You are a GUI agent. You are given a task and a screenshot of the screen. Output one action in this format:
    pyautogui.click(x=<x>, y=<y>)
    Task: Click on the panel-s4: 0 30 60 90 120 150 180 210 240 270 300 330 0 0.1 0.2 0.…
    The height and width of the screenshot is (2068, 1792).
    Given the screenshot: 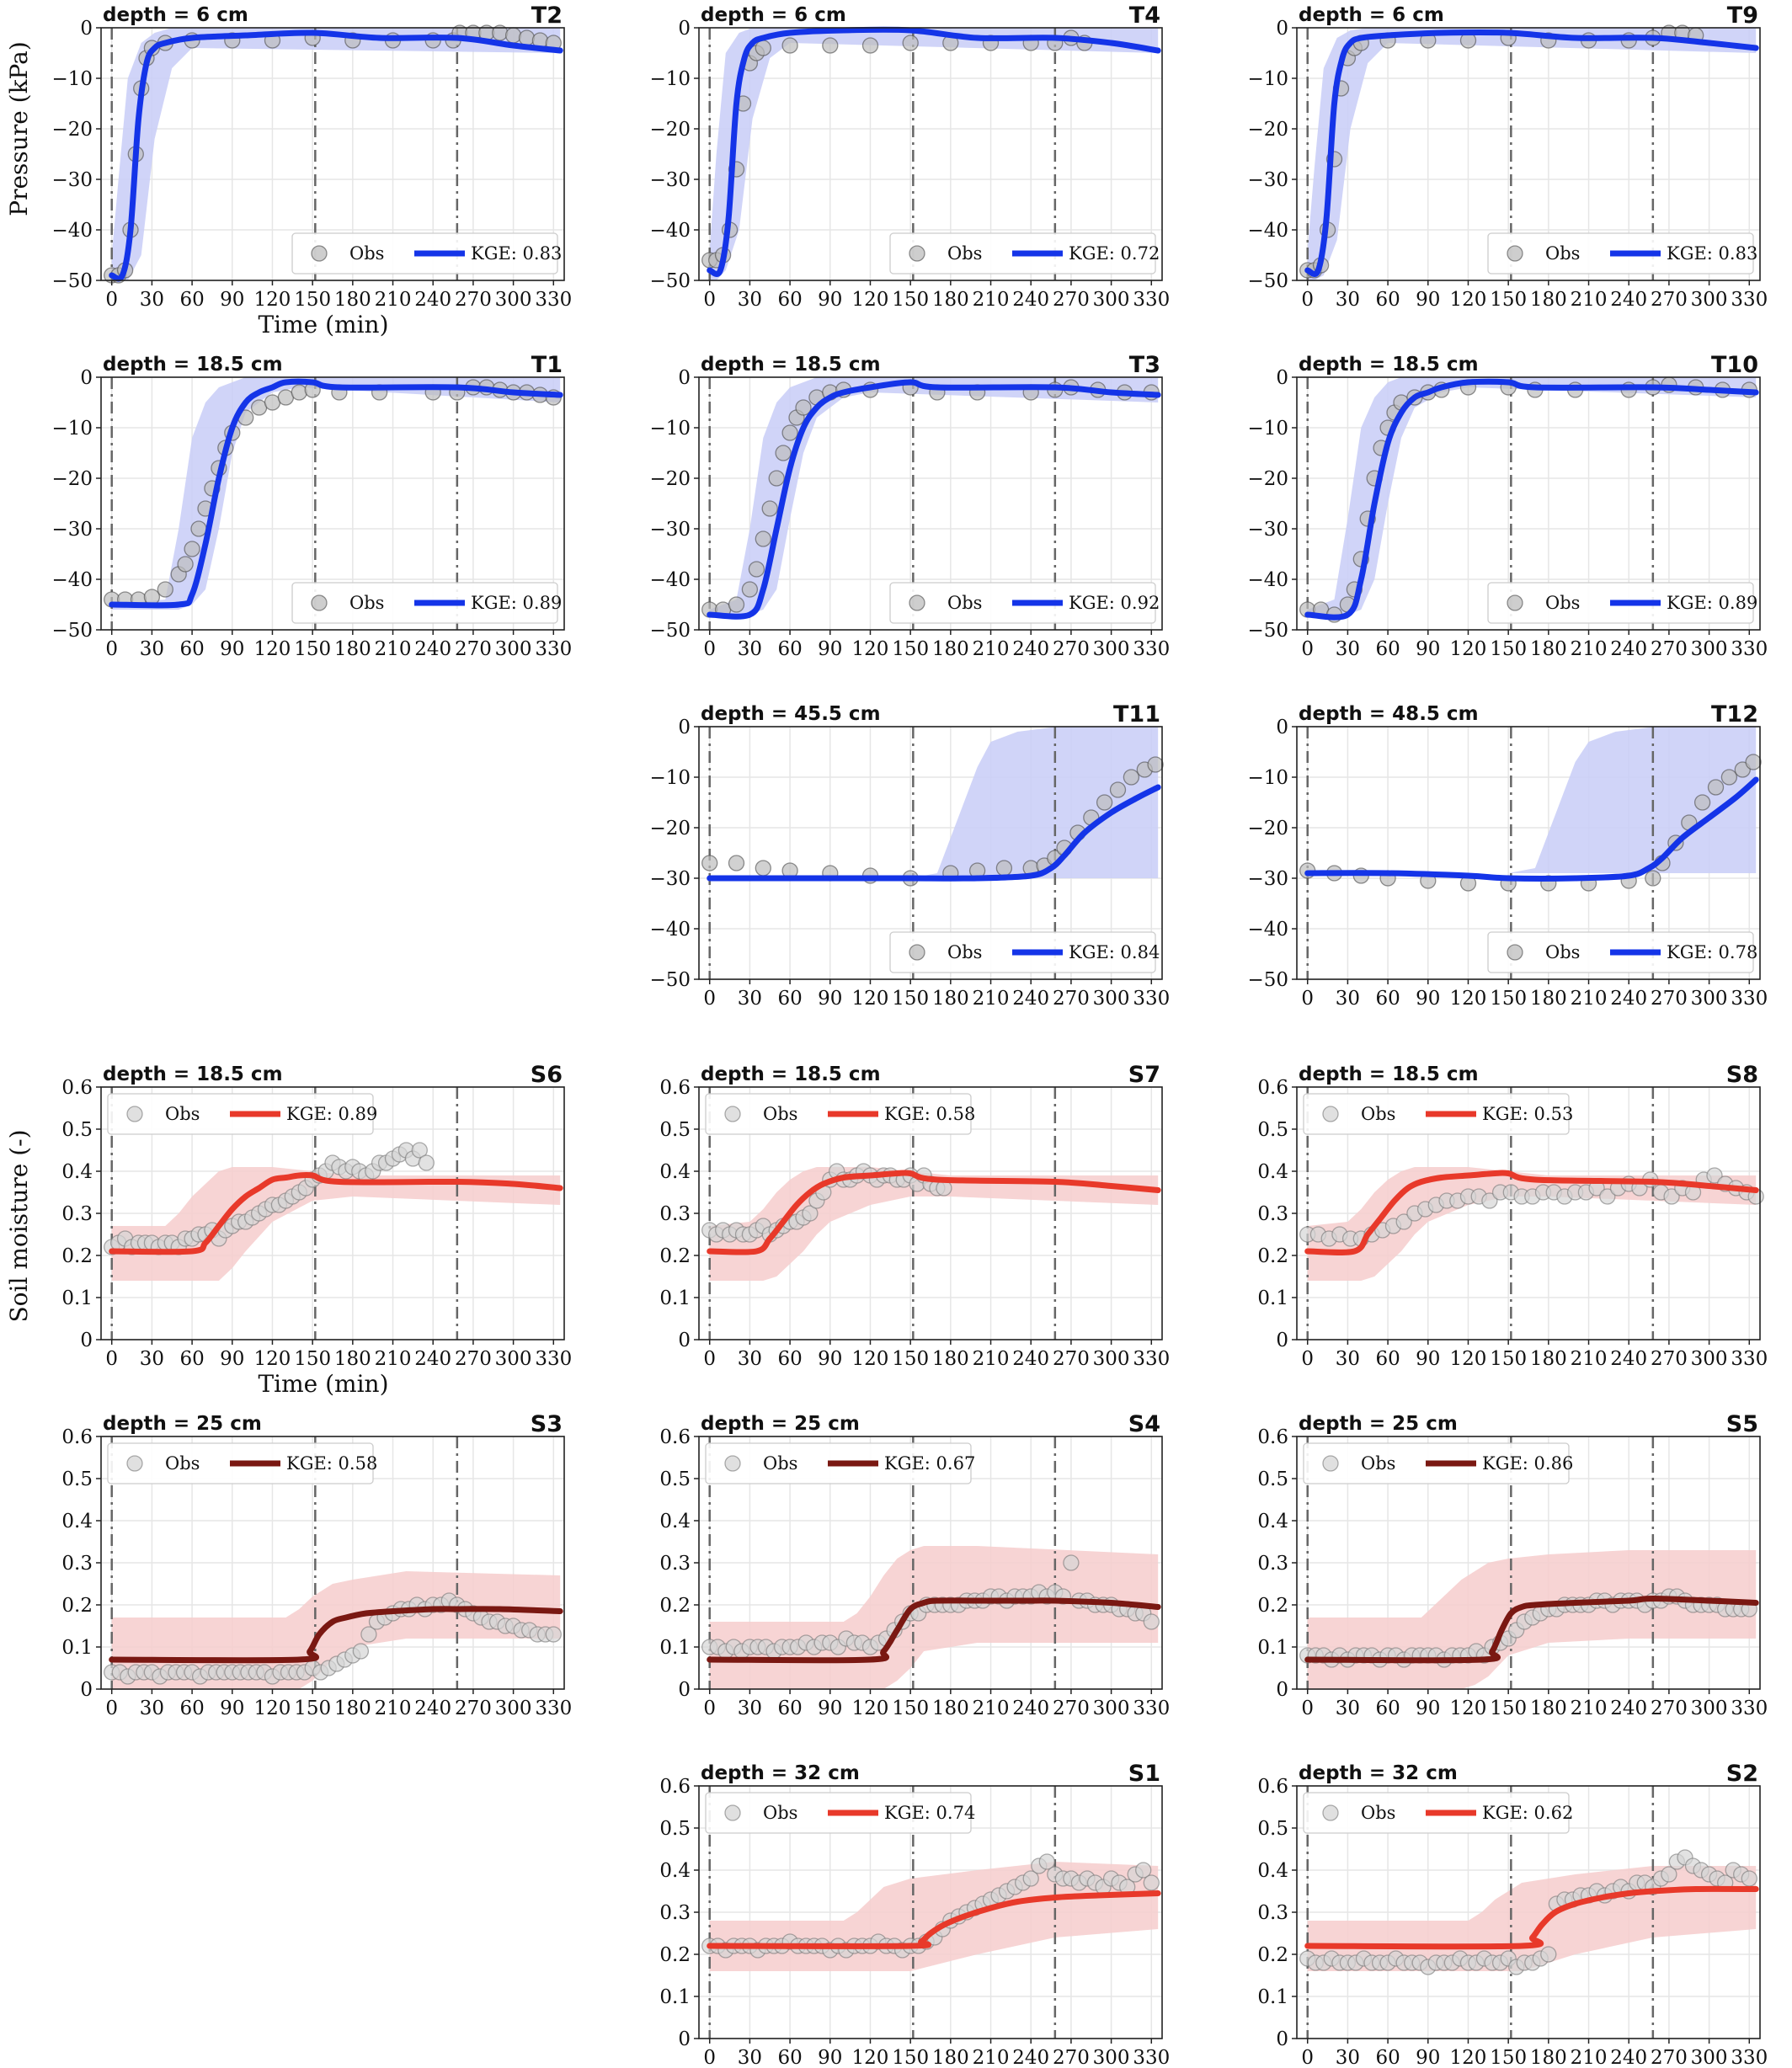 What is the action you would take?
    pyautogui.click(x=914, y=1565)
    